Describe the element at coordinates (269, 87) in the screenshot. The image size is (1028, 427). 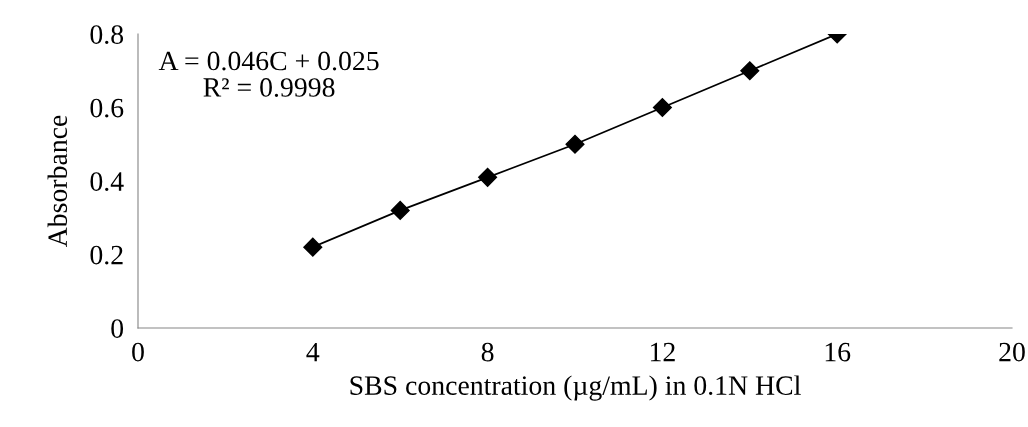
I see `annotation: R² = 0.9998` at that location.